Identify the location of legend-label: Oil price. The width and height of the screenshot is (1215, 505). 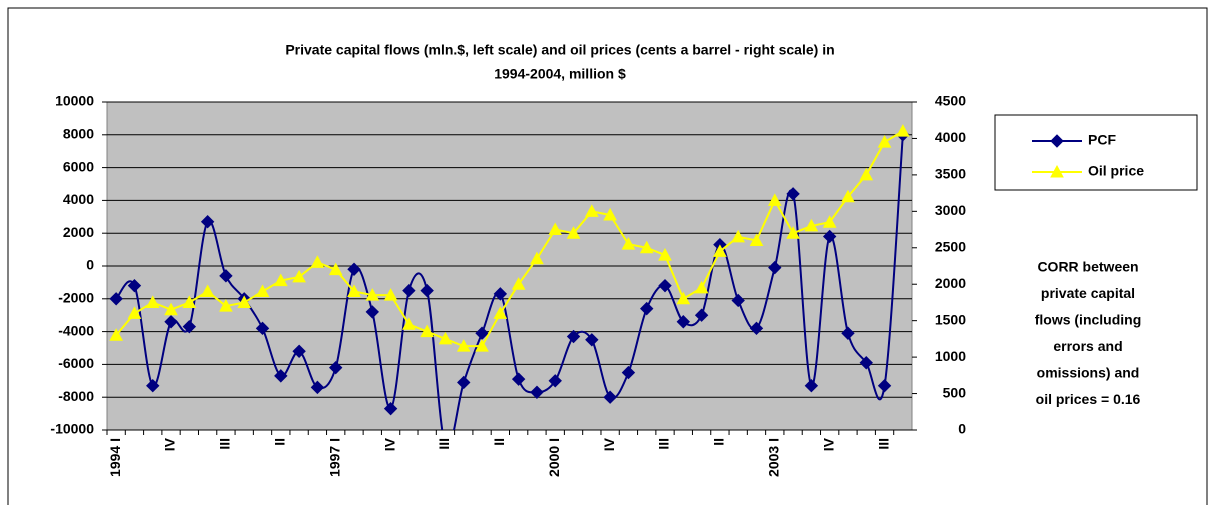
(1116, 171).